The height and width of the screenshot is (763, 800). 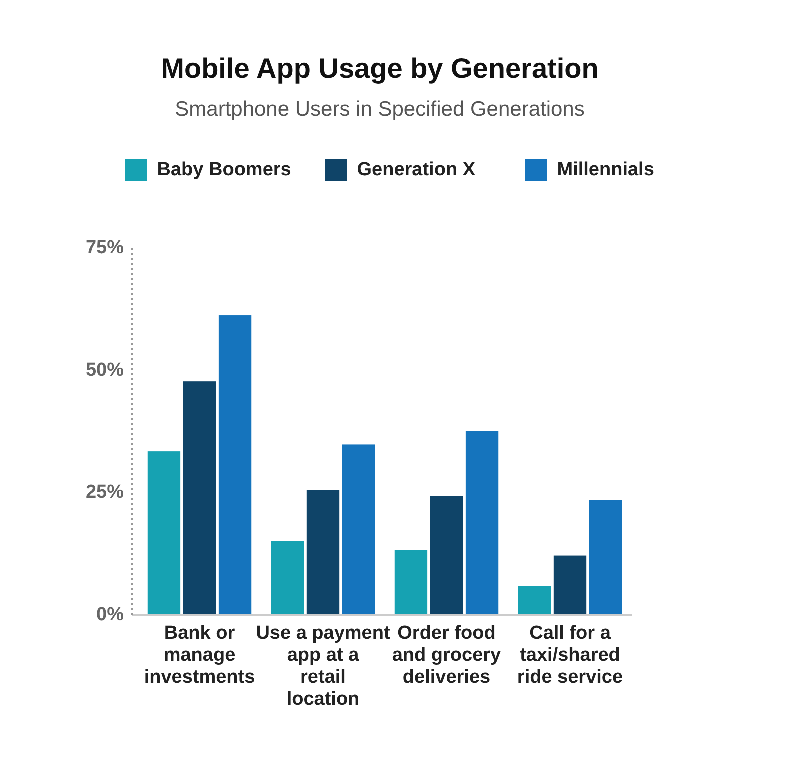 I want to click on x-tick-label: Bank or manage investments, so click(x=200, y=655).